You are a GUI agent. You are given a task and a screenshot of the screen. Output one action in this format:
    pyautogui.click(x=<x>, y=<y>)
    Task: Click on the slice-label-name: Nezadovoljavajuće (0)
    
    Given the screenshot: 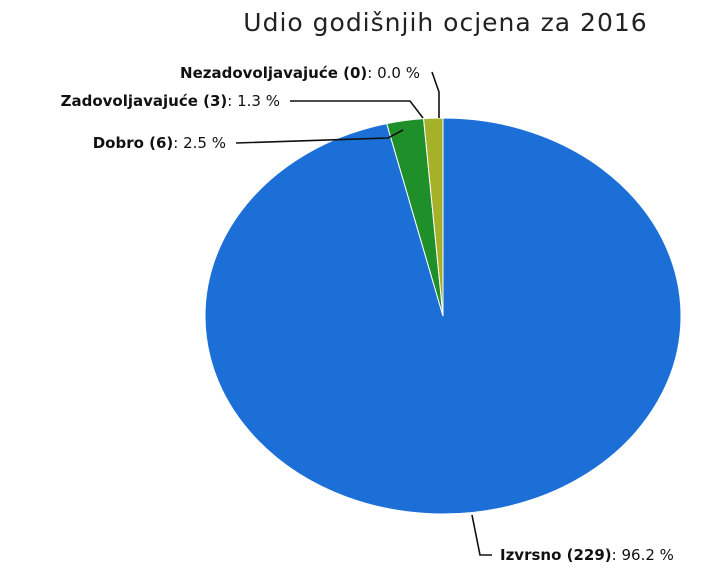 What is the action you would take?
    pyautogui.click(x=273, y=73)
    